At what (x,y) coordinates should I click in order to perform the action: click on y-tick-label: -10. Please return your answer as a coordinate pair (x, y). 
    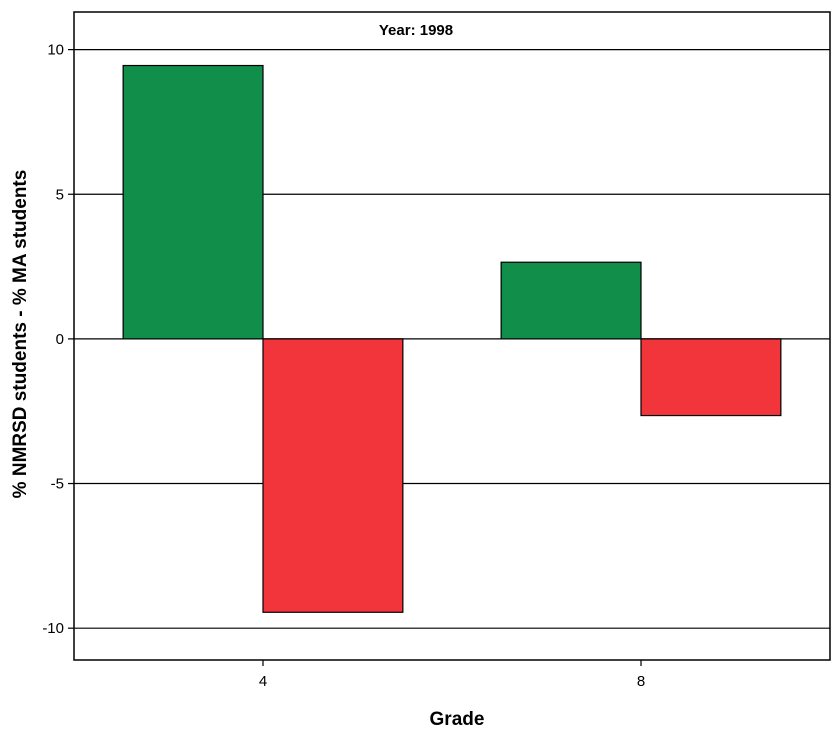
    Looking at the image, I should click on (53, 628).